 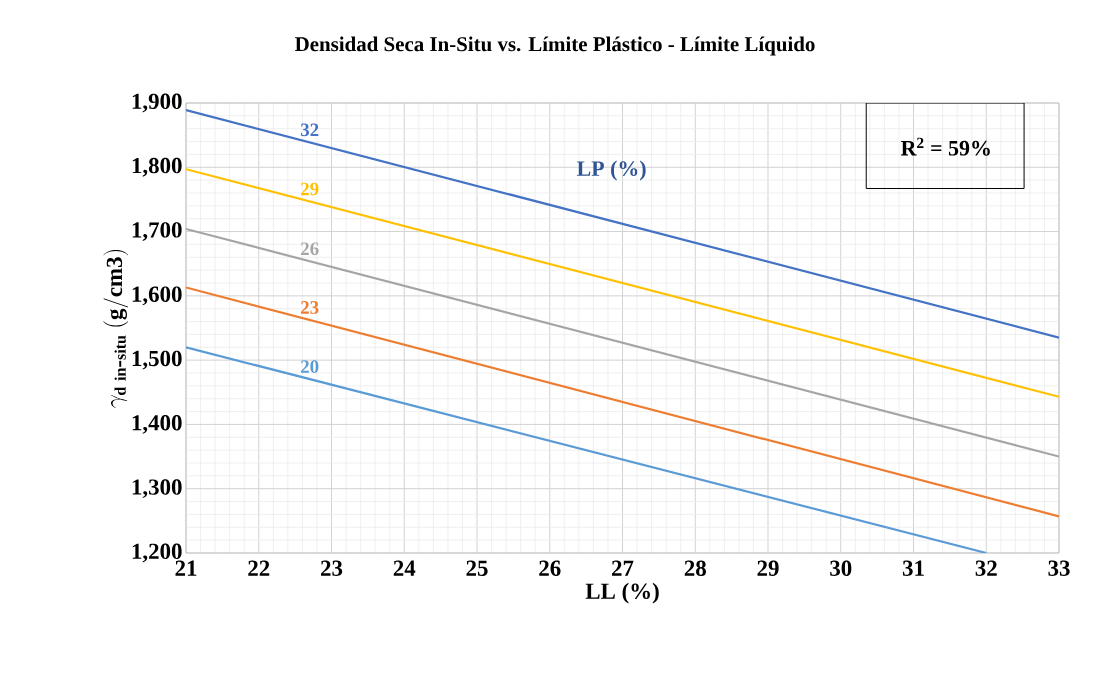 I want to click on y-tick-label: 1,600, so click(x=157, y=296).